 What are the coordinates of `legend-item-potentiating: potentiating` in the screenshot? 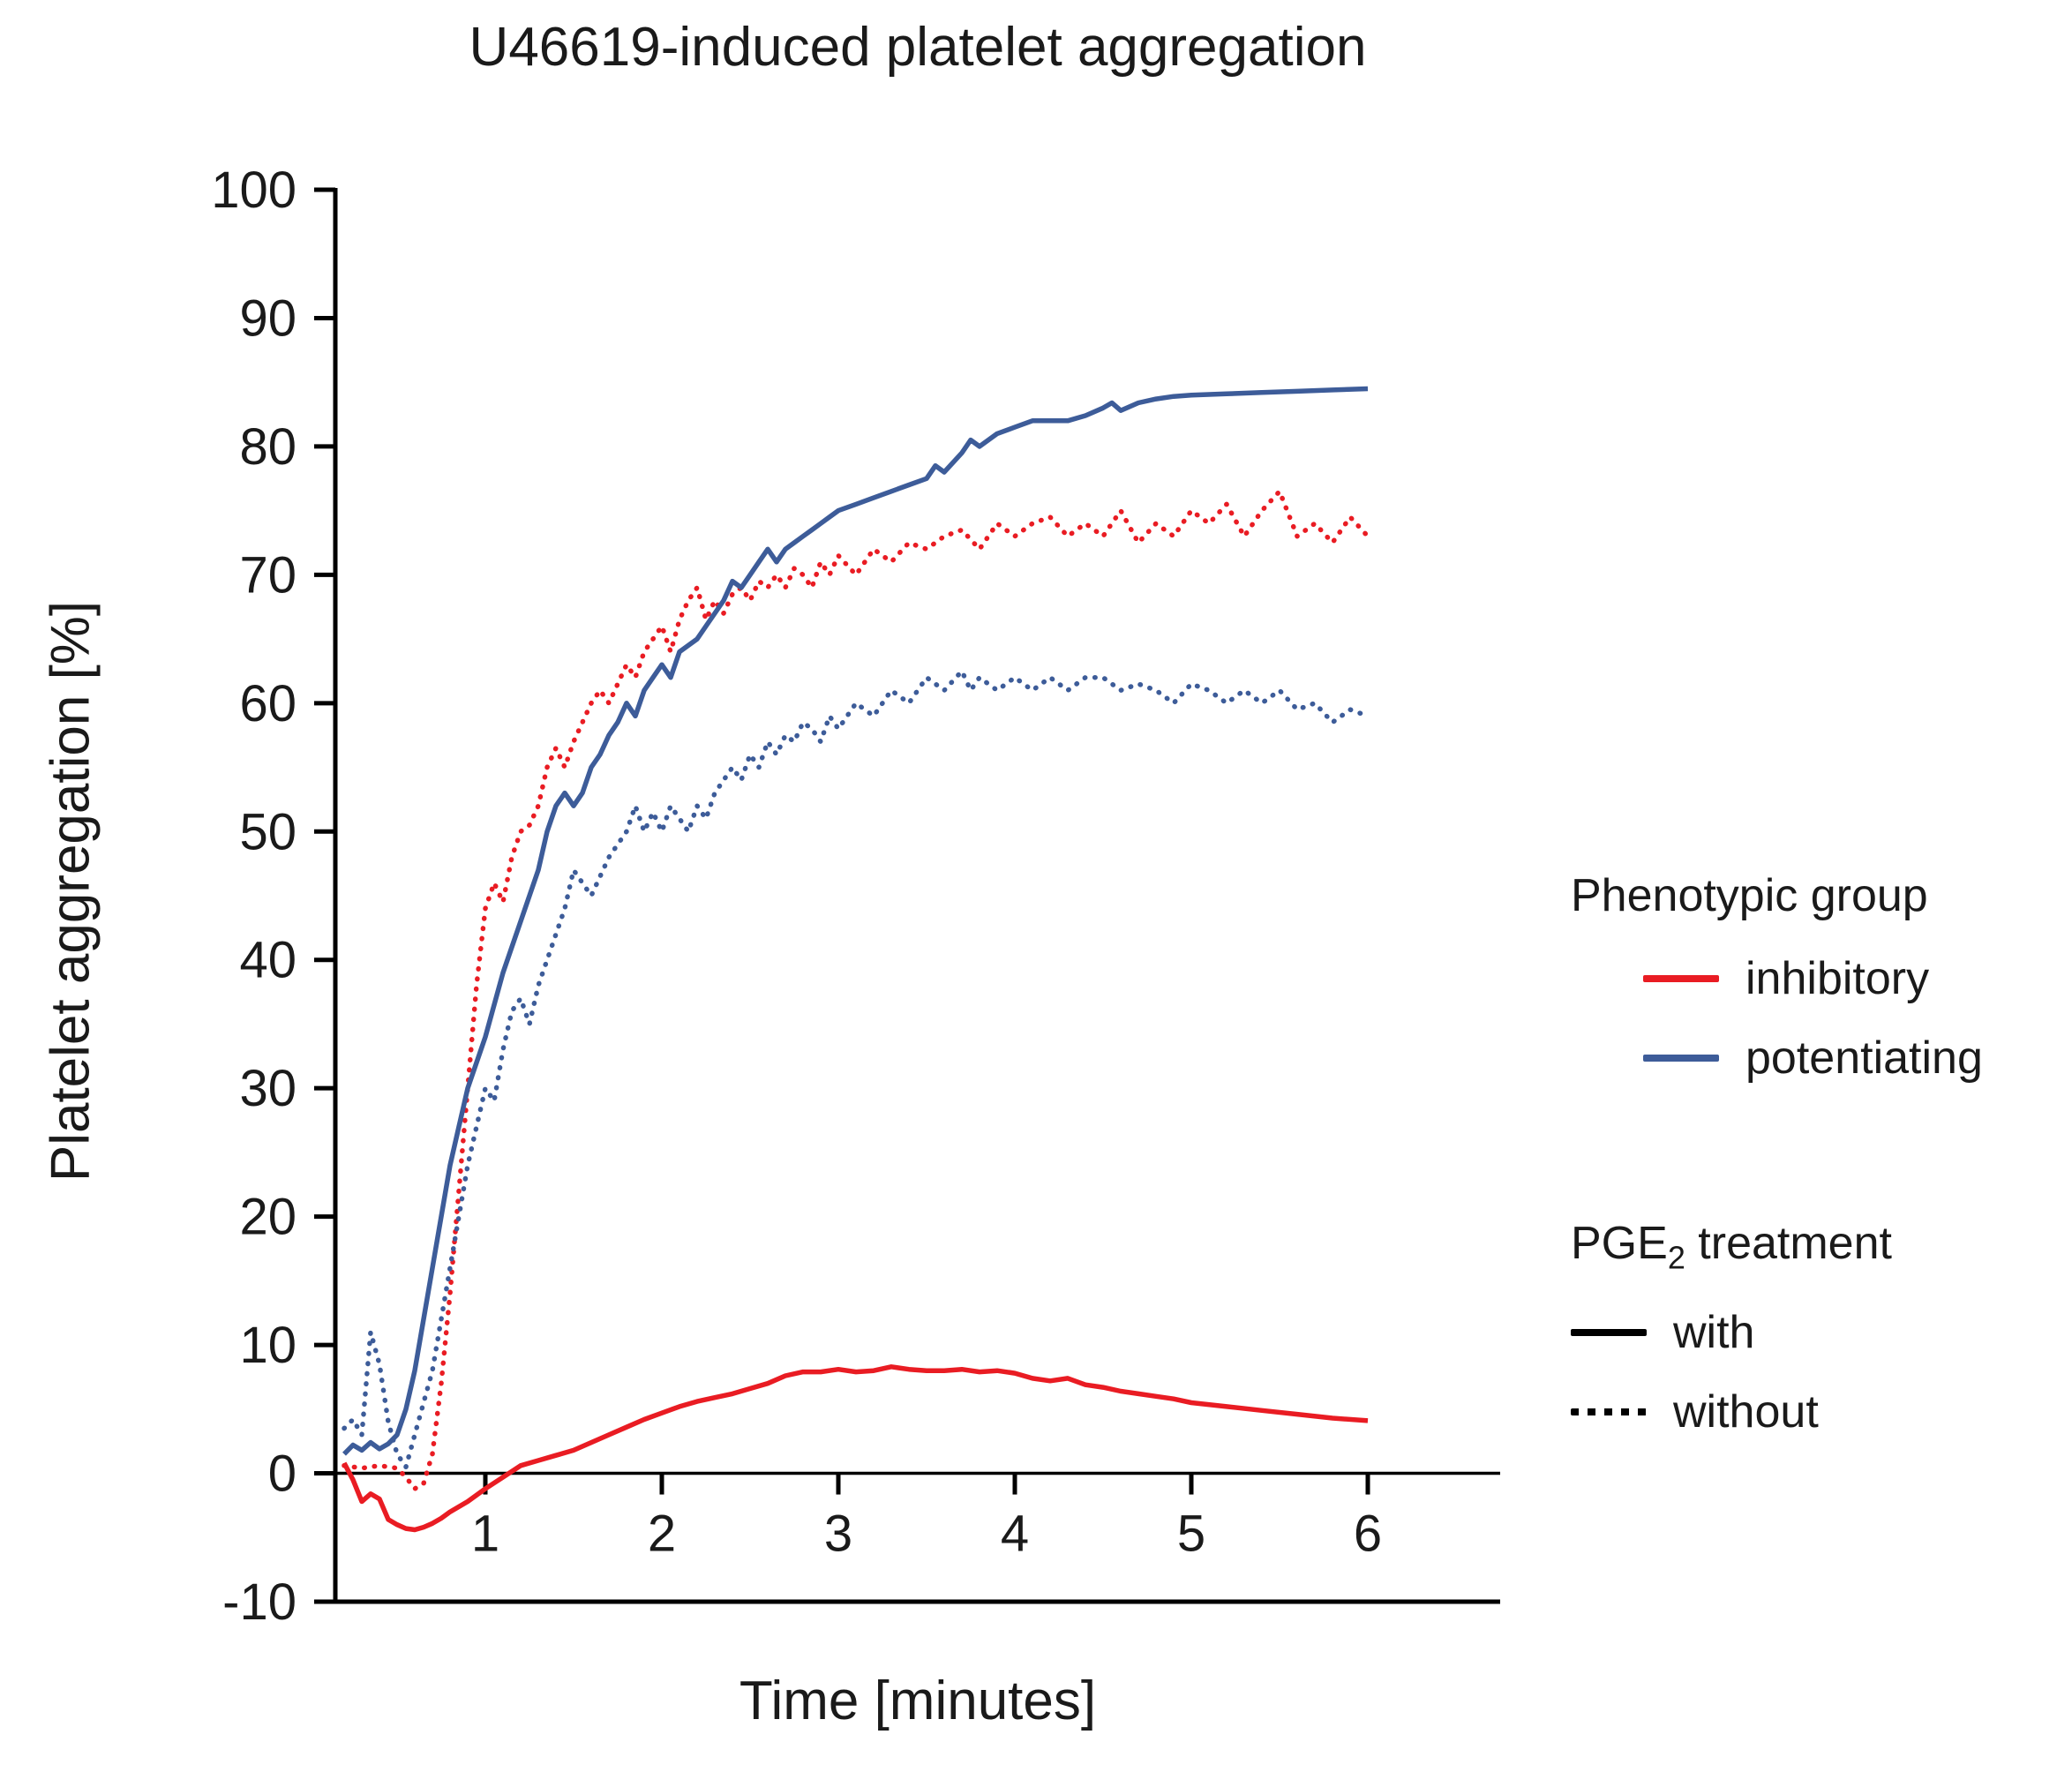 It's located at (1854, 1058).